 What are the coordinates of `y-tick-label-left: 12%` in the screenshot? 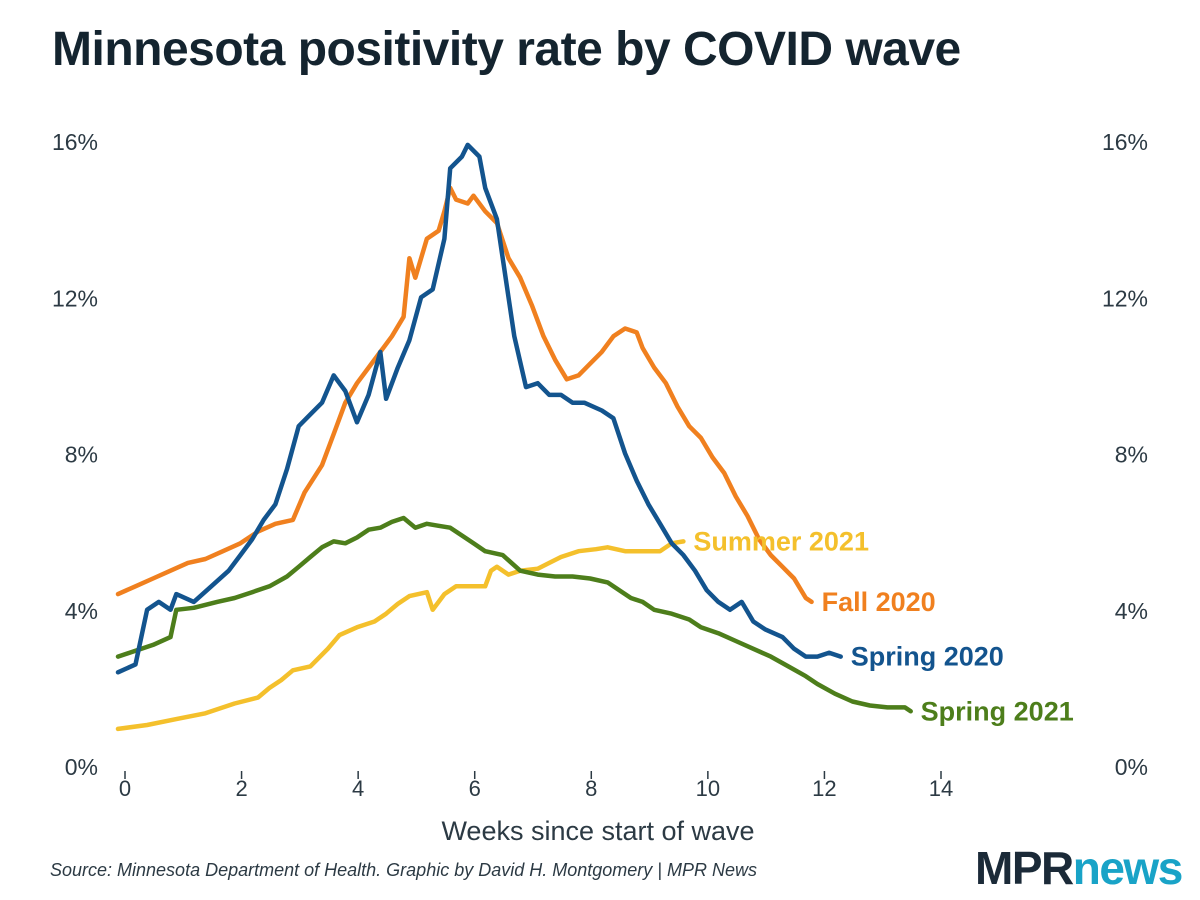 It's located at (75, 298).